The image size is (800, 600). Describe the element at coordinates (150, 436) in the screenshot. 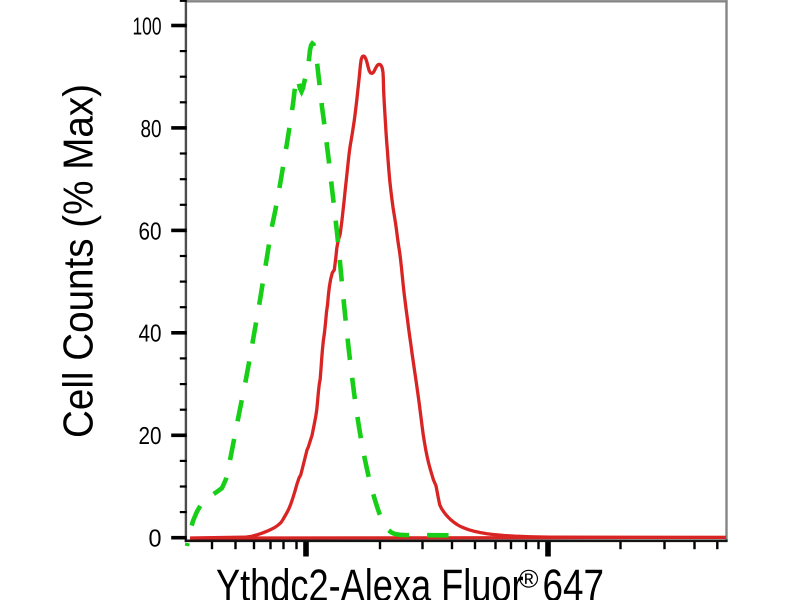

I see `svg-text: 20` at that location.